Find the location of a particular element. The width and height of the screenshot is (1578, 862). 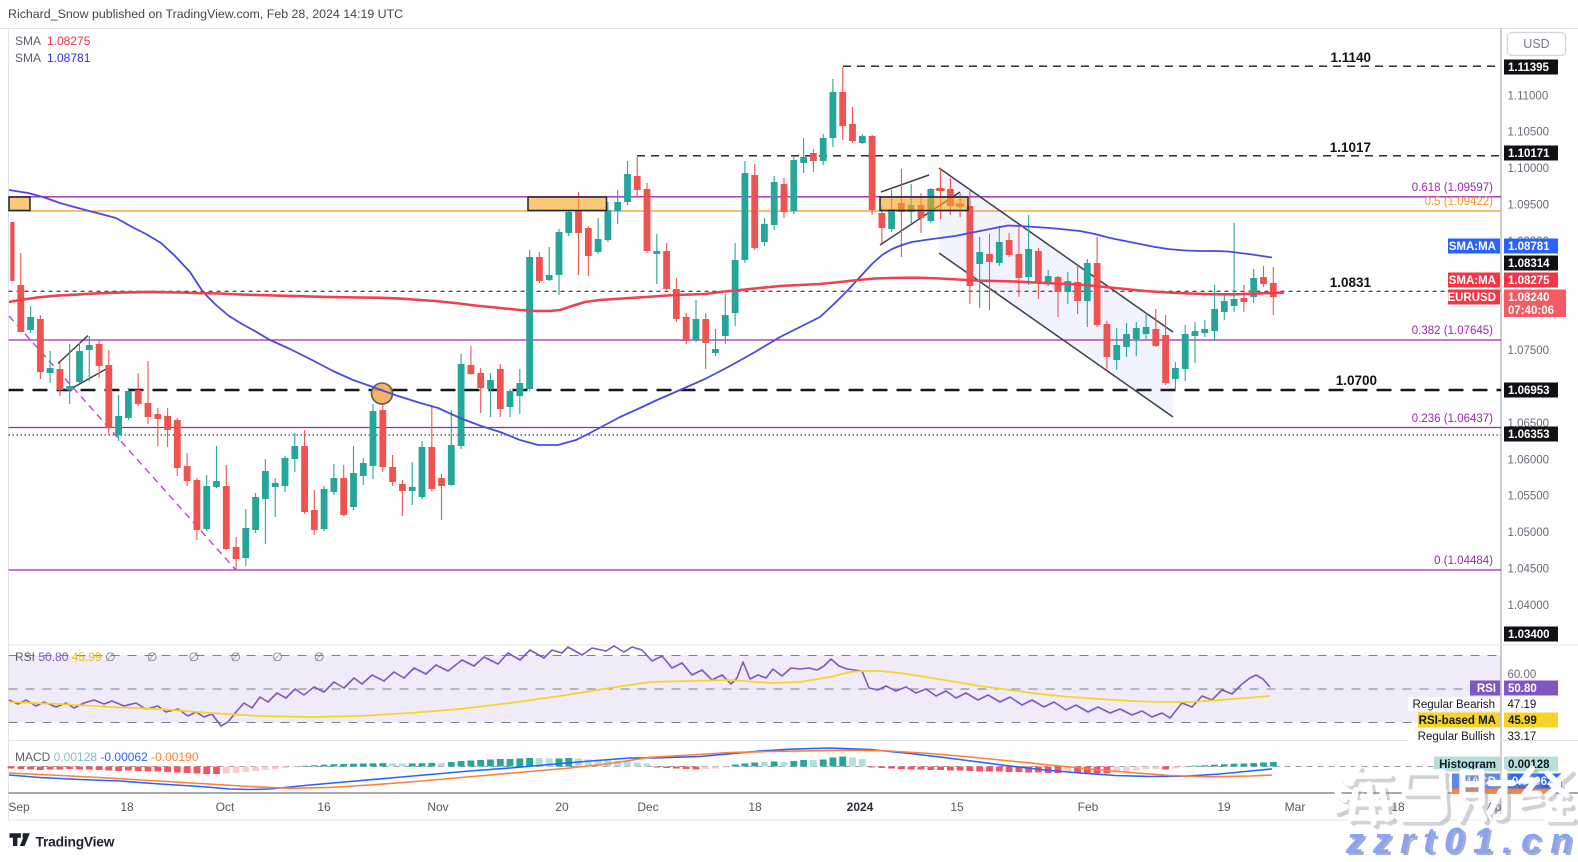

svg-text: 1.07500 is located at coordinates (1529, 351).